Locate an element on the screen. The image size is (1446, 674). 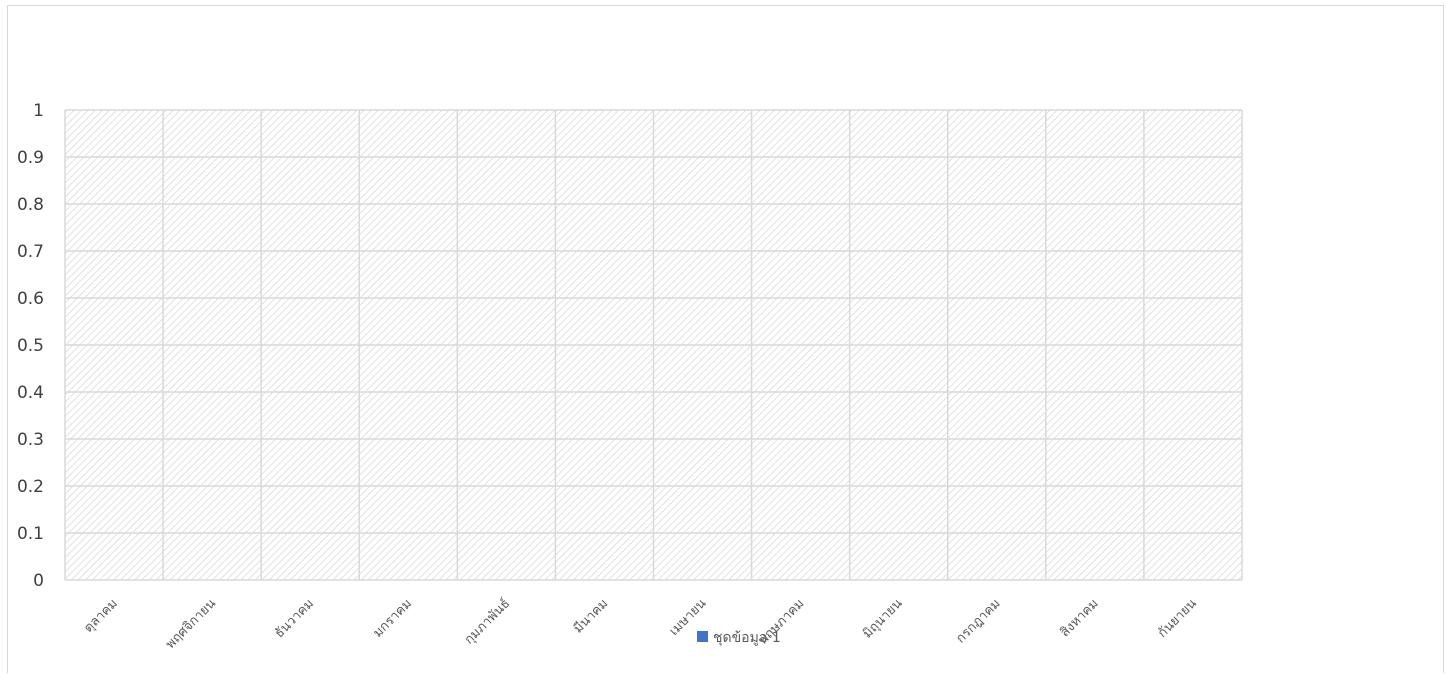
legend-label: ชุดข้อมูล 1 is located at coordinates (747, 638).